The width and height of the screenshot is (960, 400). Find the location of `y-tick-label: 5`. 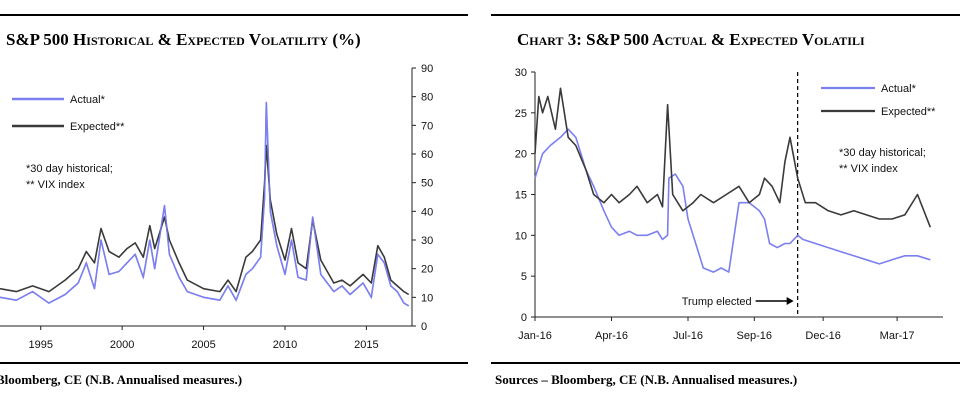

y-tick-label: 5 is located at coordinates (524, 277).